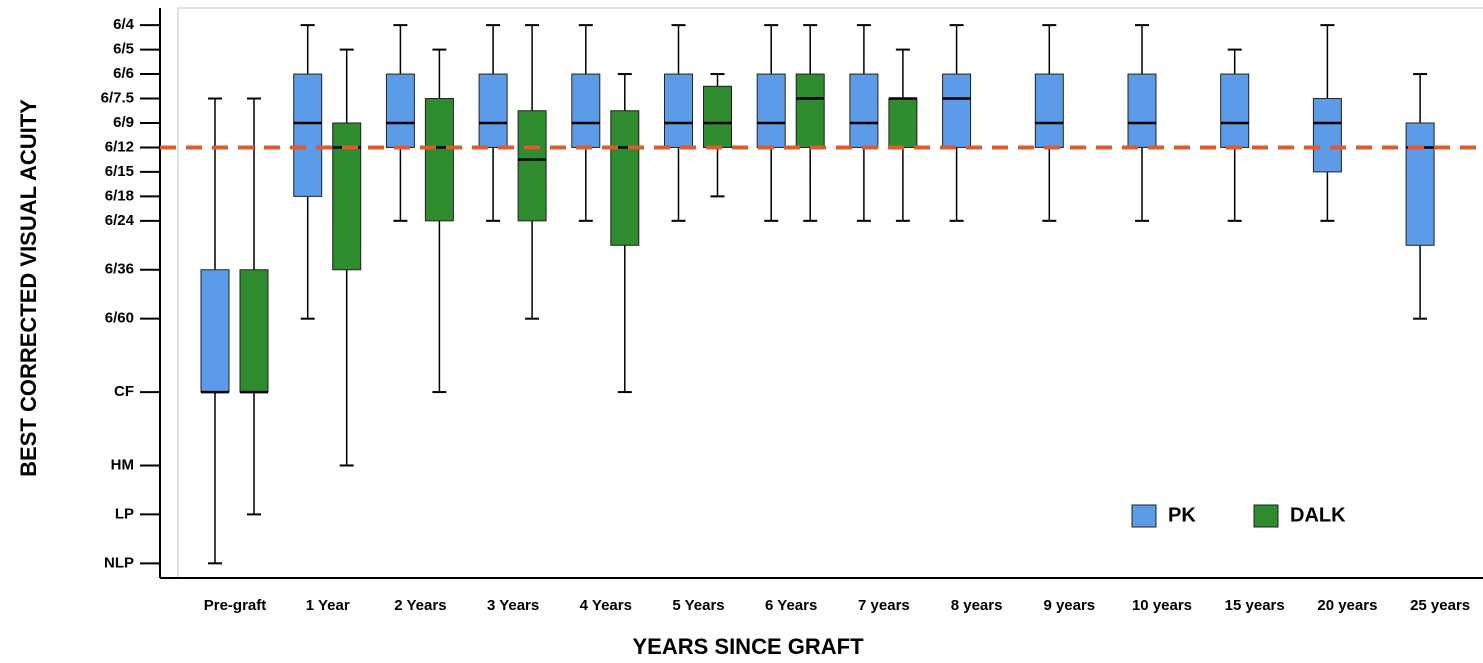  Describe the element at coordinates (513, 605) in the screenshot. I see `x-tick-label: 3 Years` at that location.